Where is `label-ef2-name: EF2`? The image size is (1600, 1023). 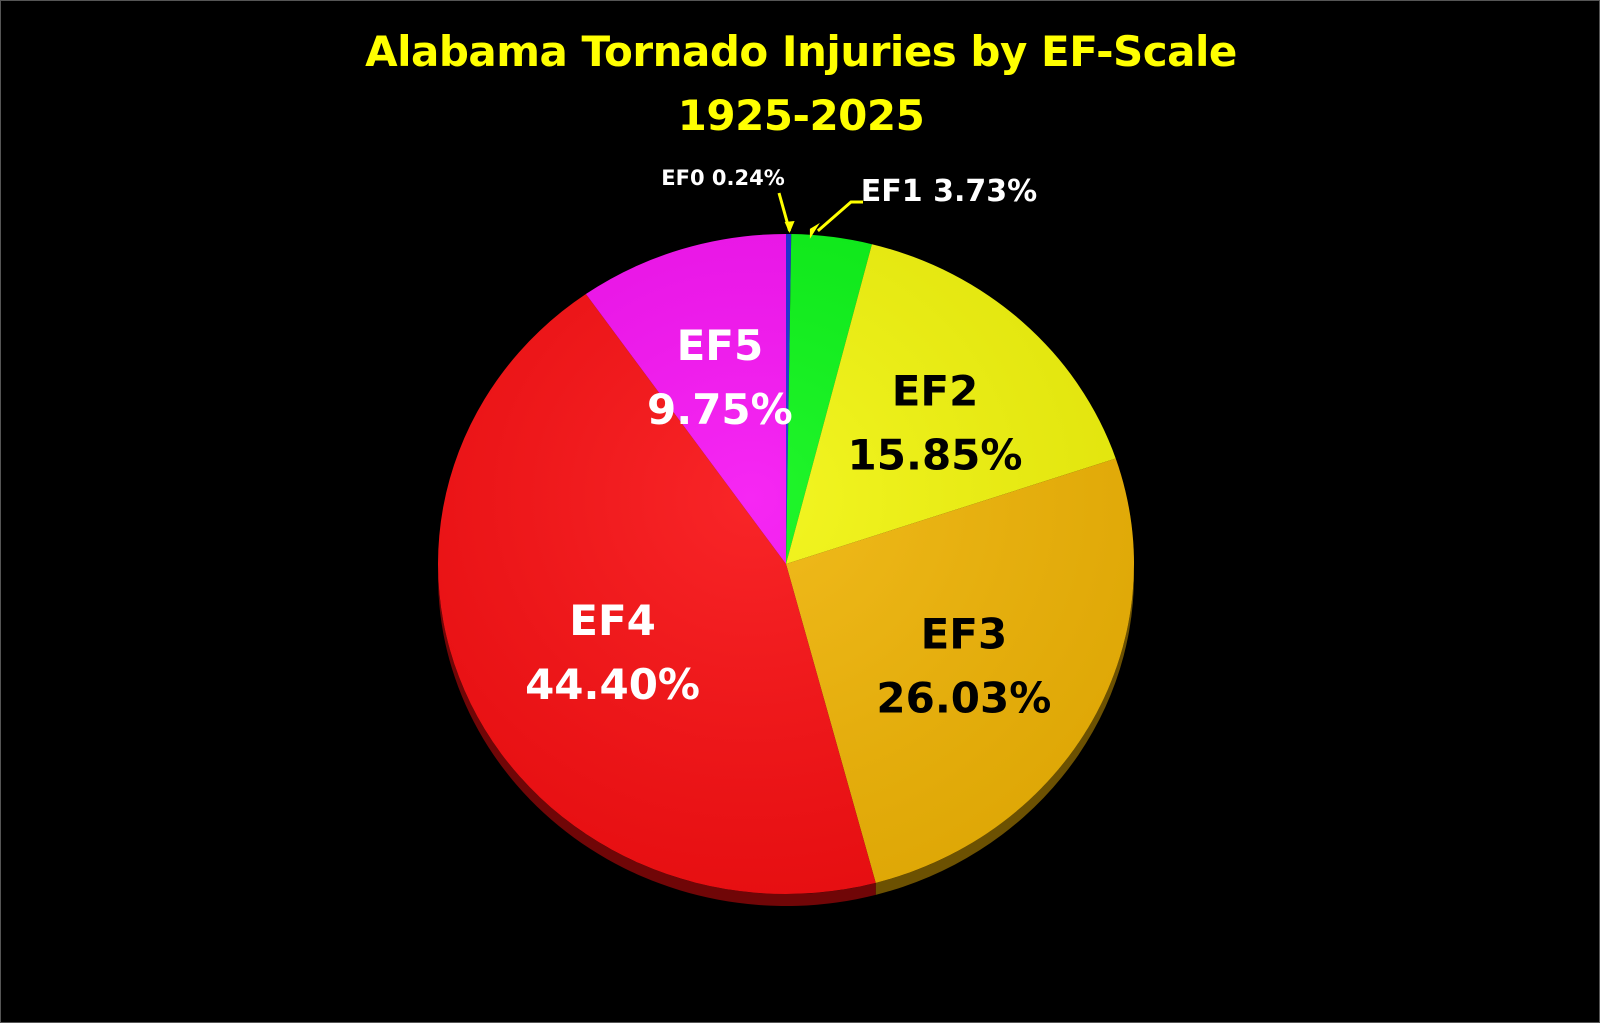 label-ef2-name: EF2 is located at coordinates (935, 391).